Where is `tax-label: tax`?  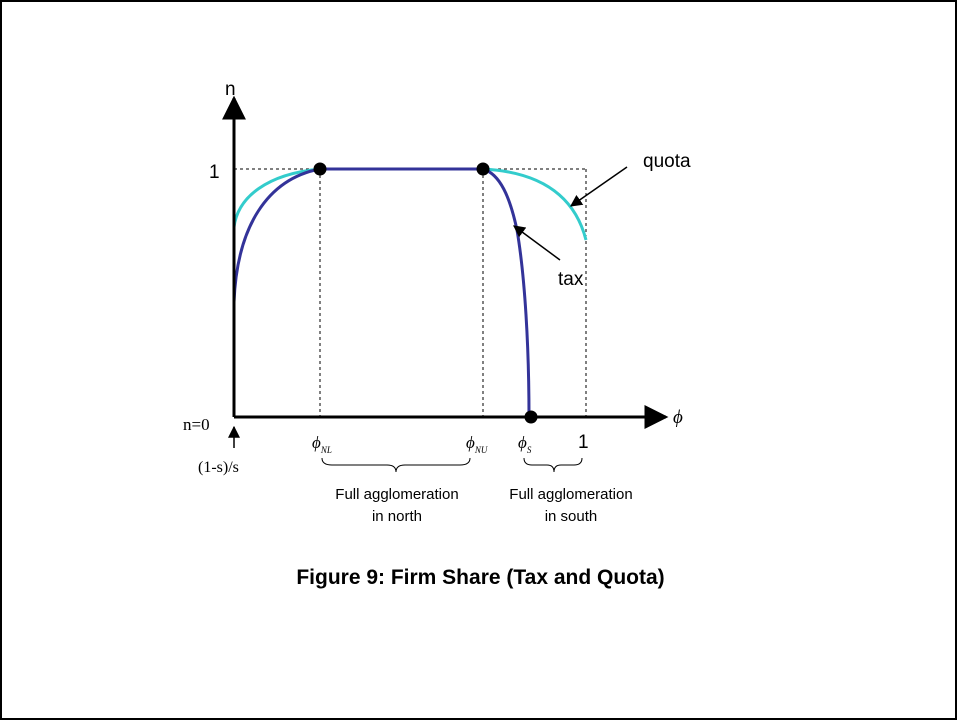 tax-label: tax is located at coordinates (571, 279).